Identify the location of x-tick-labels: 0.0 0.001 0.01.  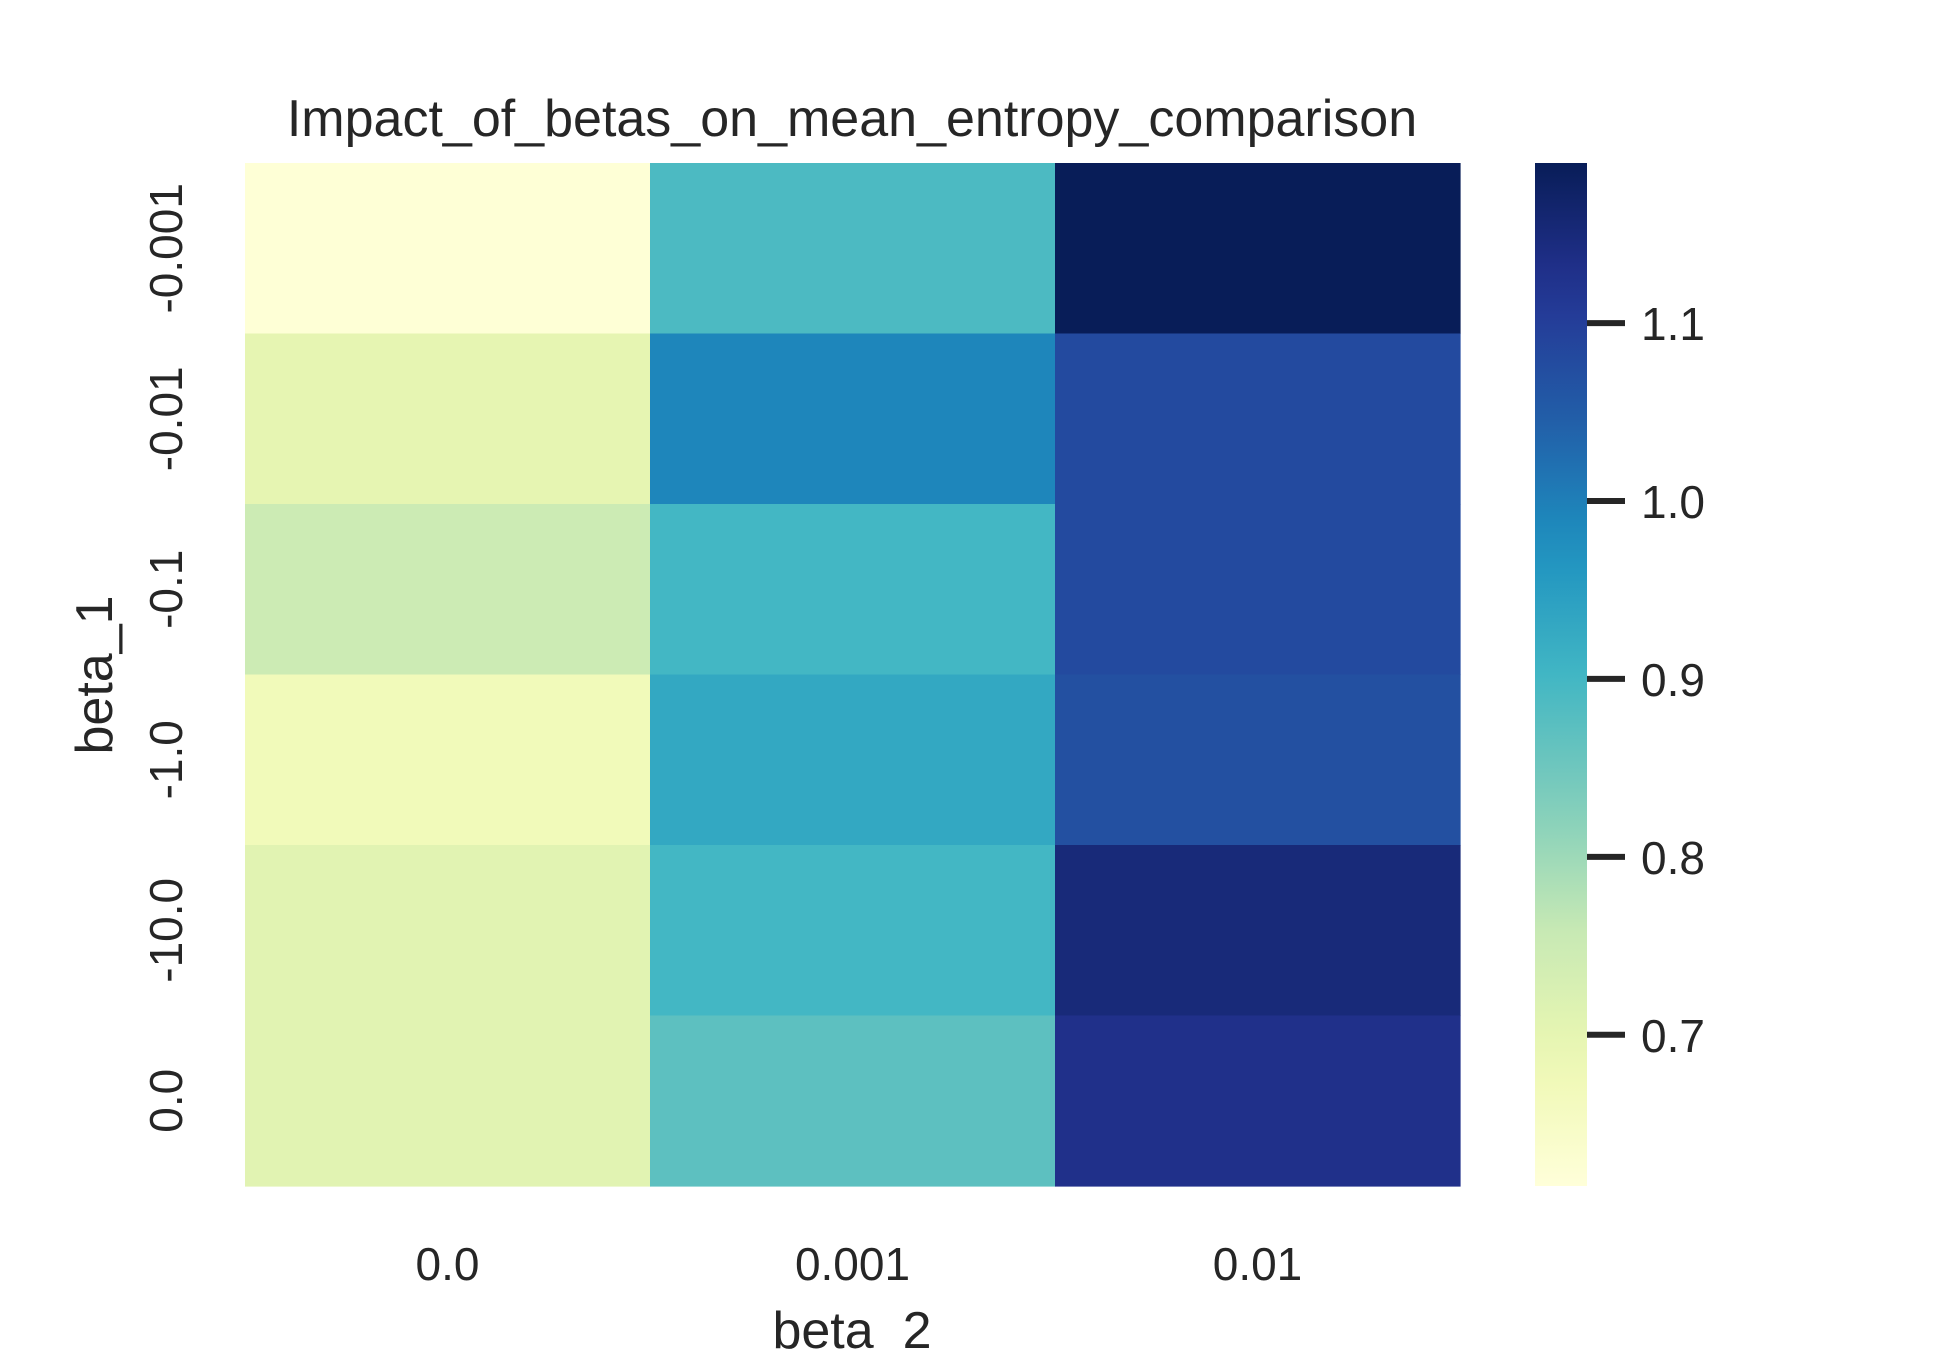
(859, 1264).